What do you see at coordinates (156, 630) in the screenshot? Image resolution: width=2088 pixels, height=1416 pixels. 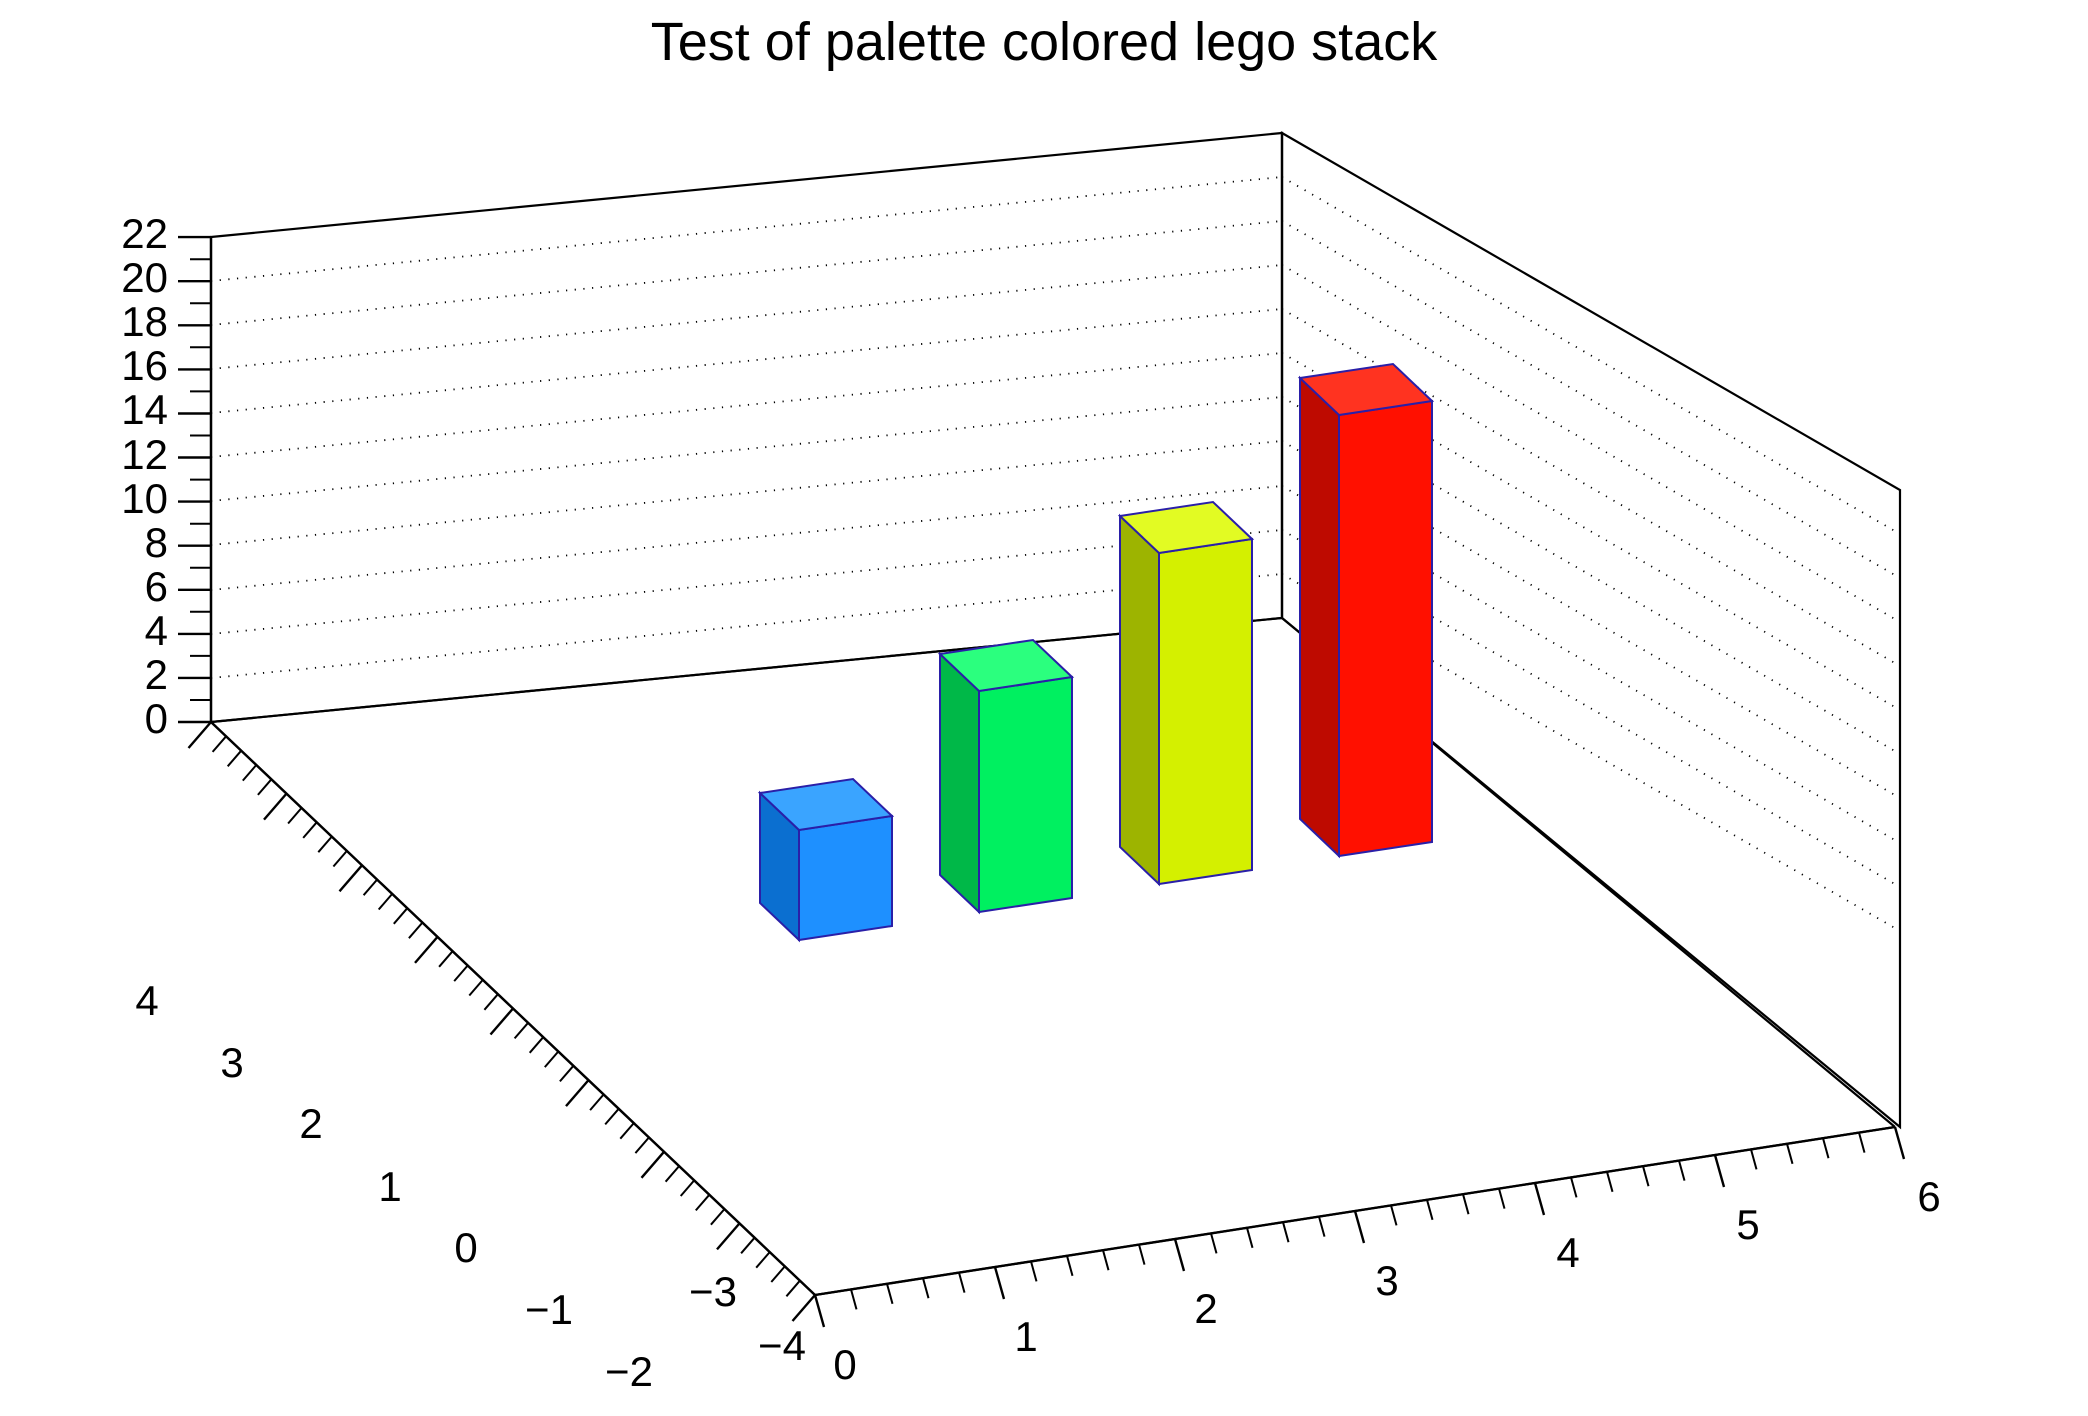 I see `z-tick-label: 4` at bounding box center [156, 630].